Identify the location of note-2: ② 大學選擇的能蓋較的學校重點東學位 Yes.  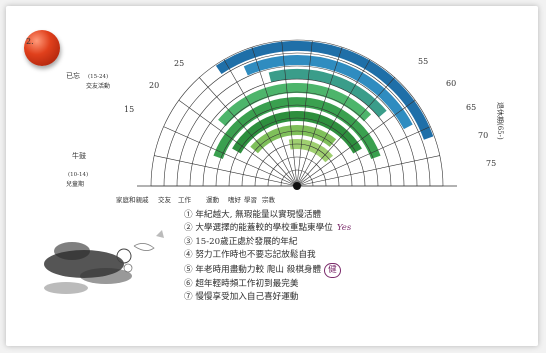
(268, 228).